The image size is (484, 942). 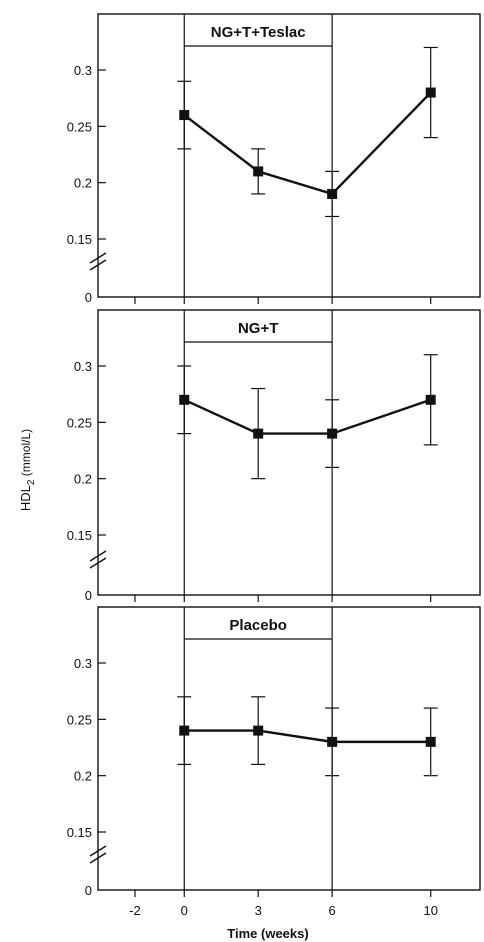 What do you see at coordinates (258, 328) in the screenshot?
I see `panel-title: NG+T` at bounding box center [258, 328].